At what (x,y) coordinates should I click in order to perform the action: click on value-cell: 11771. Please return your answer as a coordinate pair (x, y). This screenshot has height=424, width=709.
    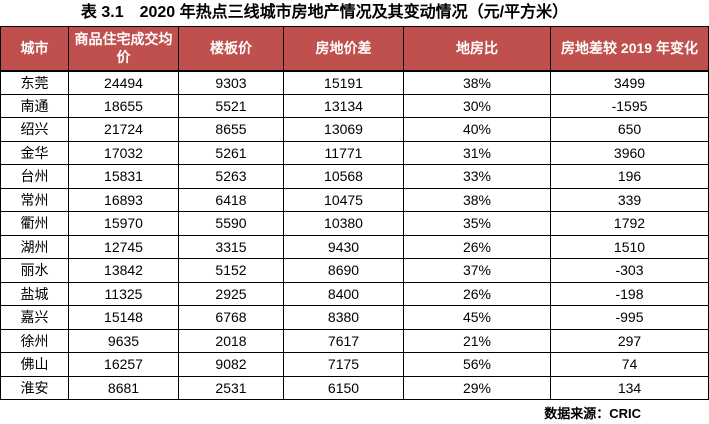
    Looking at the image, I should click on (343, 152).